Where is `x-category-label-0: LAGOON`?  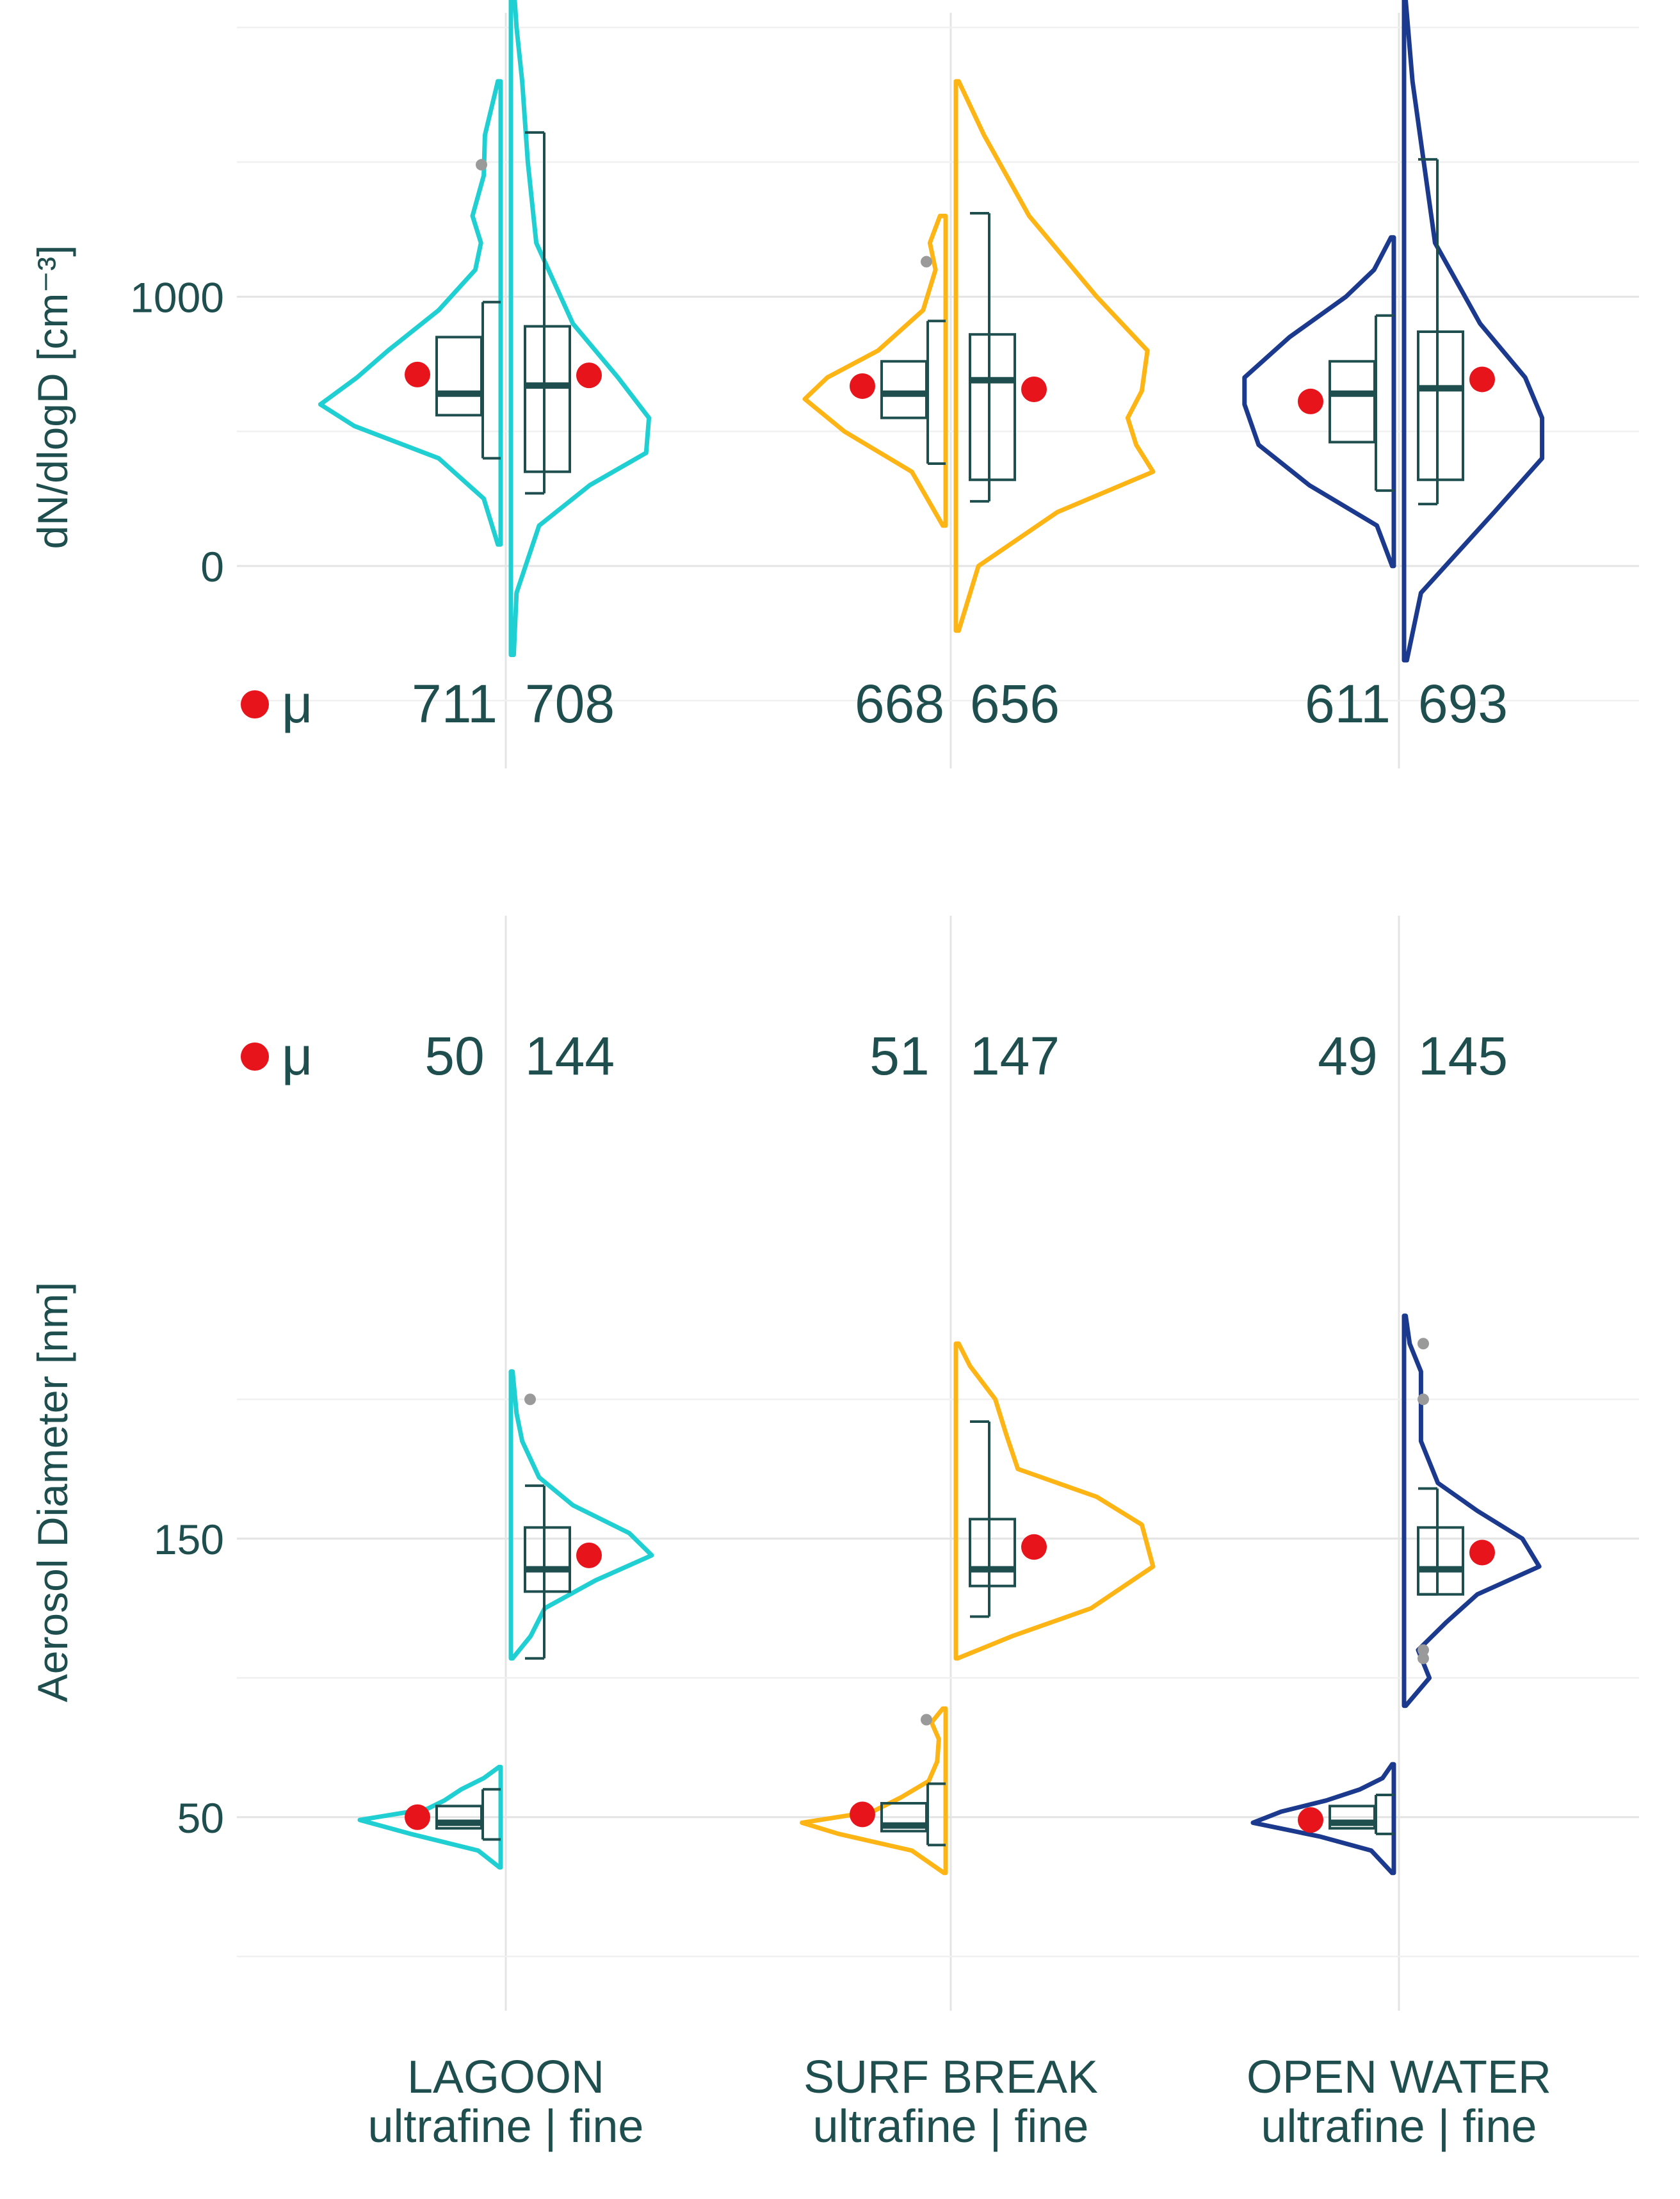 x-category-label-0: LAGOON is located at coordinates (505, 2077).